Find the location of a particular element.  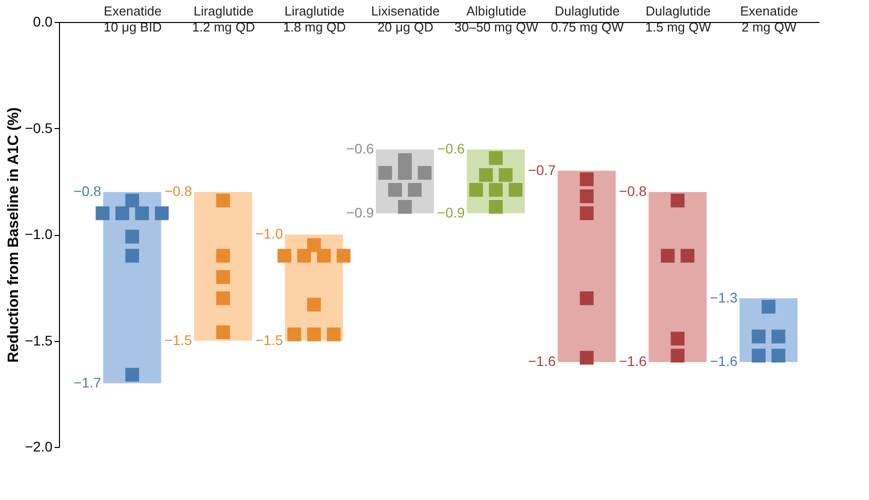

y-tick-label: 0.0 is located at coordinates (43, 22).